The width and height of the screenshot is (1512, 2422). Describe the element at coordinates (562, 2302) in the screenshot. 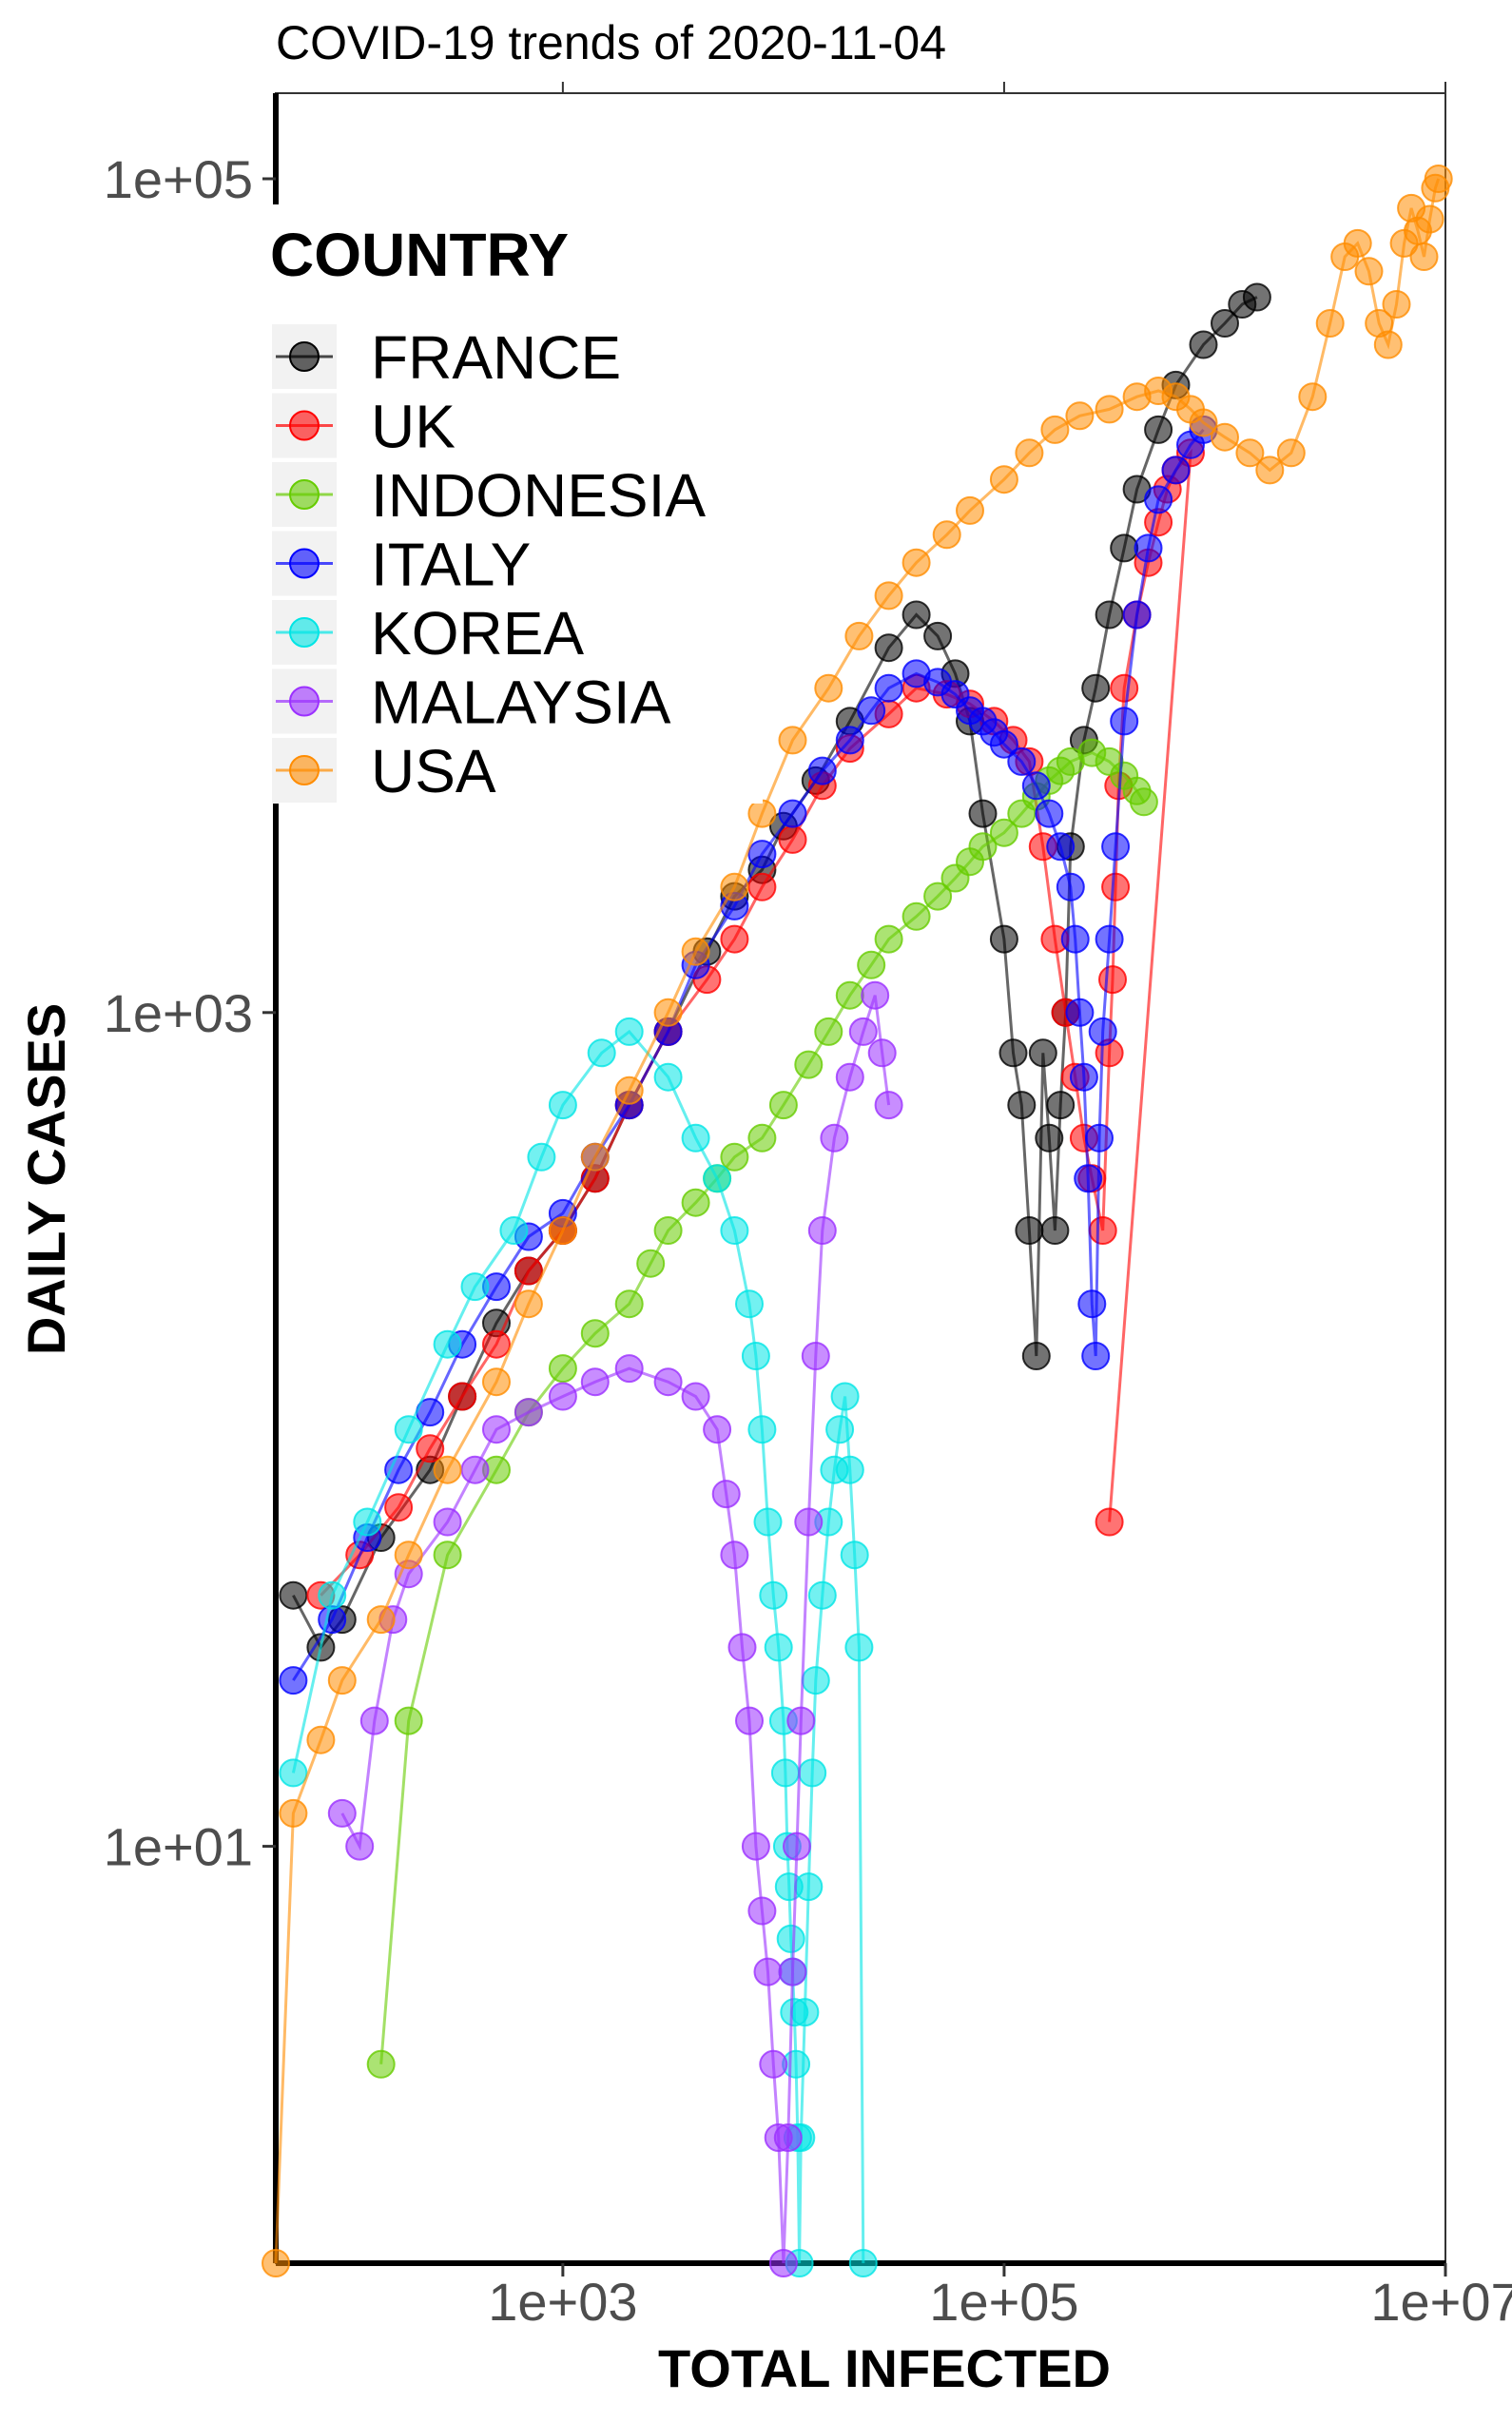

I see `x-tick-label: 1e+03` at that location.